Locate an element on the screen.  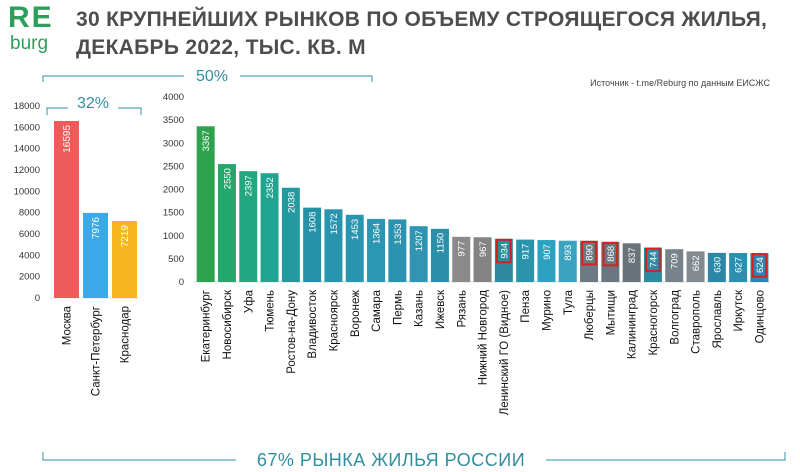
left-share-mask is located at coordinates (93, 103).